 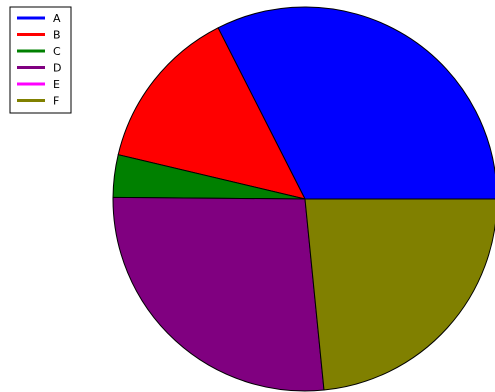 What do you see at coordinates (57, 51) in the screenshot?
I see `legend-label-c: C` at bounding box center [57, 51].